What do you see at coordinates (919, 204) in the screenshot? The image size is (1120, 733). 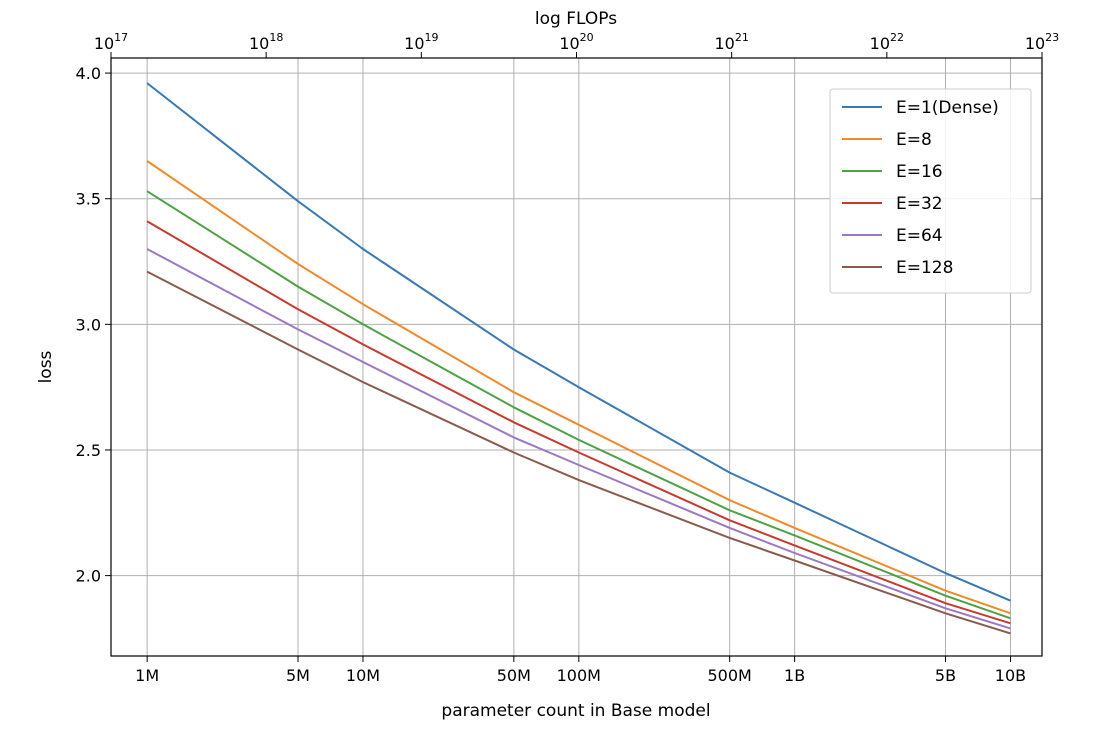 I see `legend-label: E=32` at bounding box center [919, 204].